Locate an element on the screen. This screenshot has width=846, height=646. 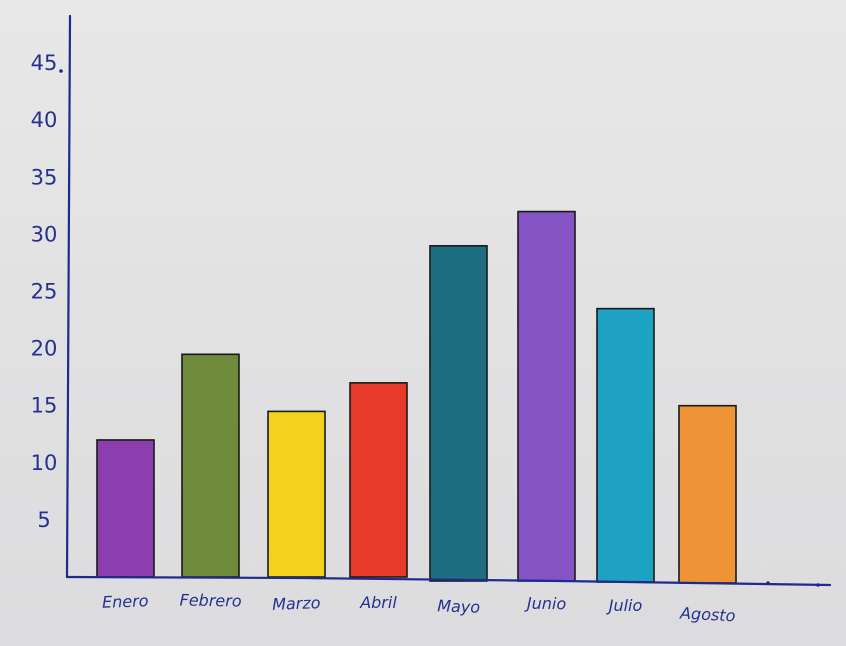
bar-julio is located at coordinates (625, 445).